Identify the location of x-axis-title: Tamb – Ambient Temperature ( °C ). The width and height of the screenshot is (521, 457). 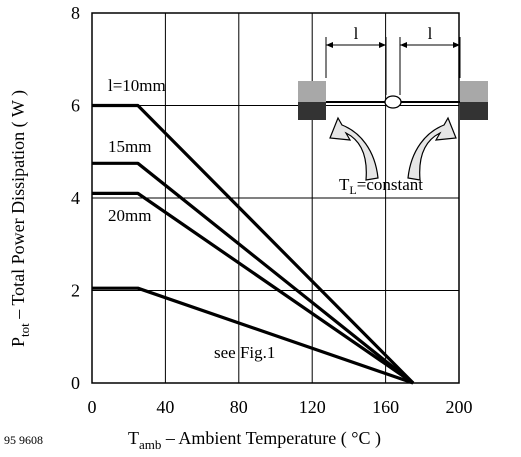
(254, 440).